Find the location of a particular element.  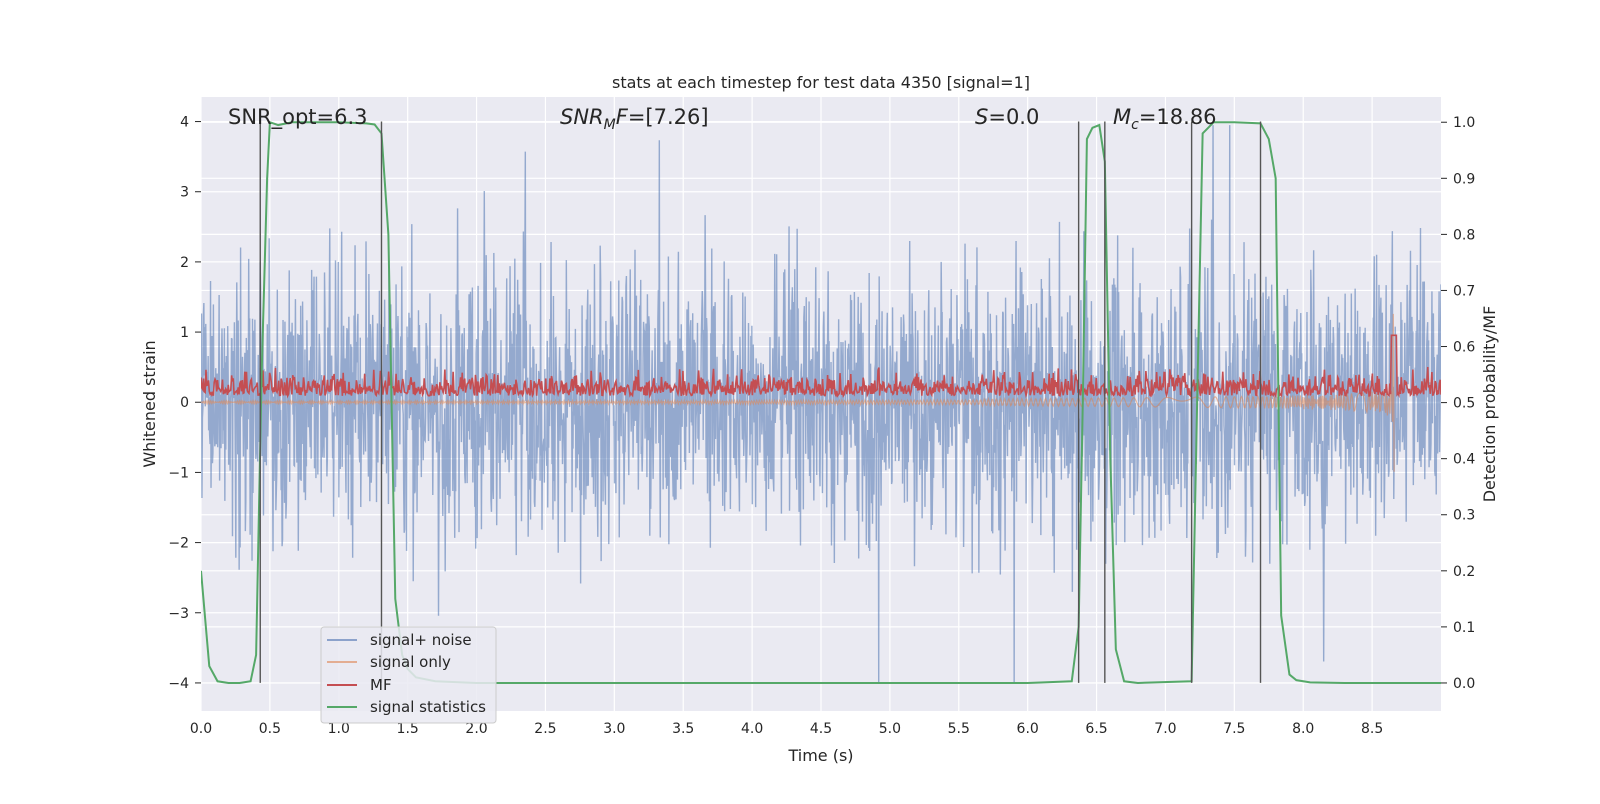

annotation-snr-mf: SNRMF=[7.26] is located at coordinates (634, 119).